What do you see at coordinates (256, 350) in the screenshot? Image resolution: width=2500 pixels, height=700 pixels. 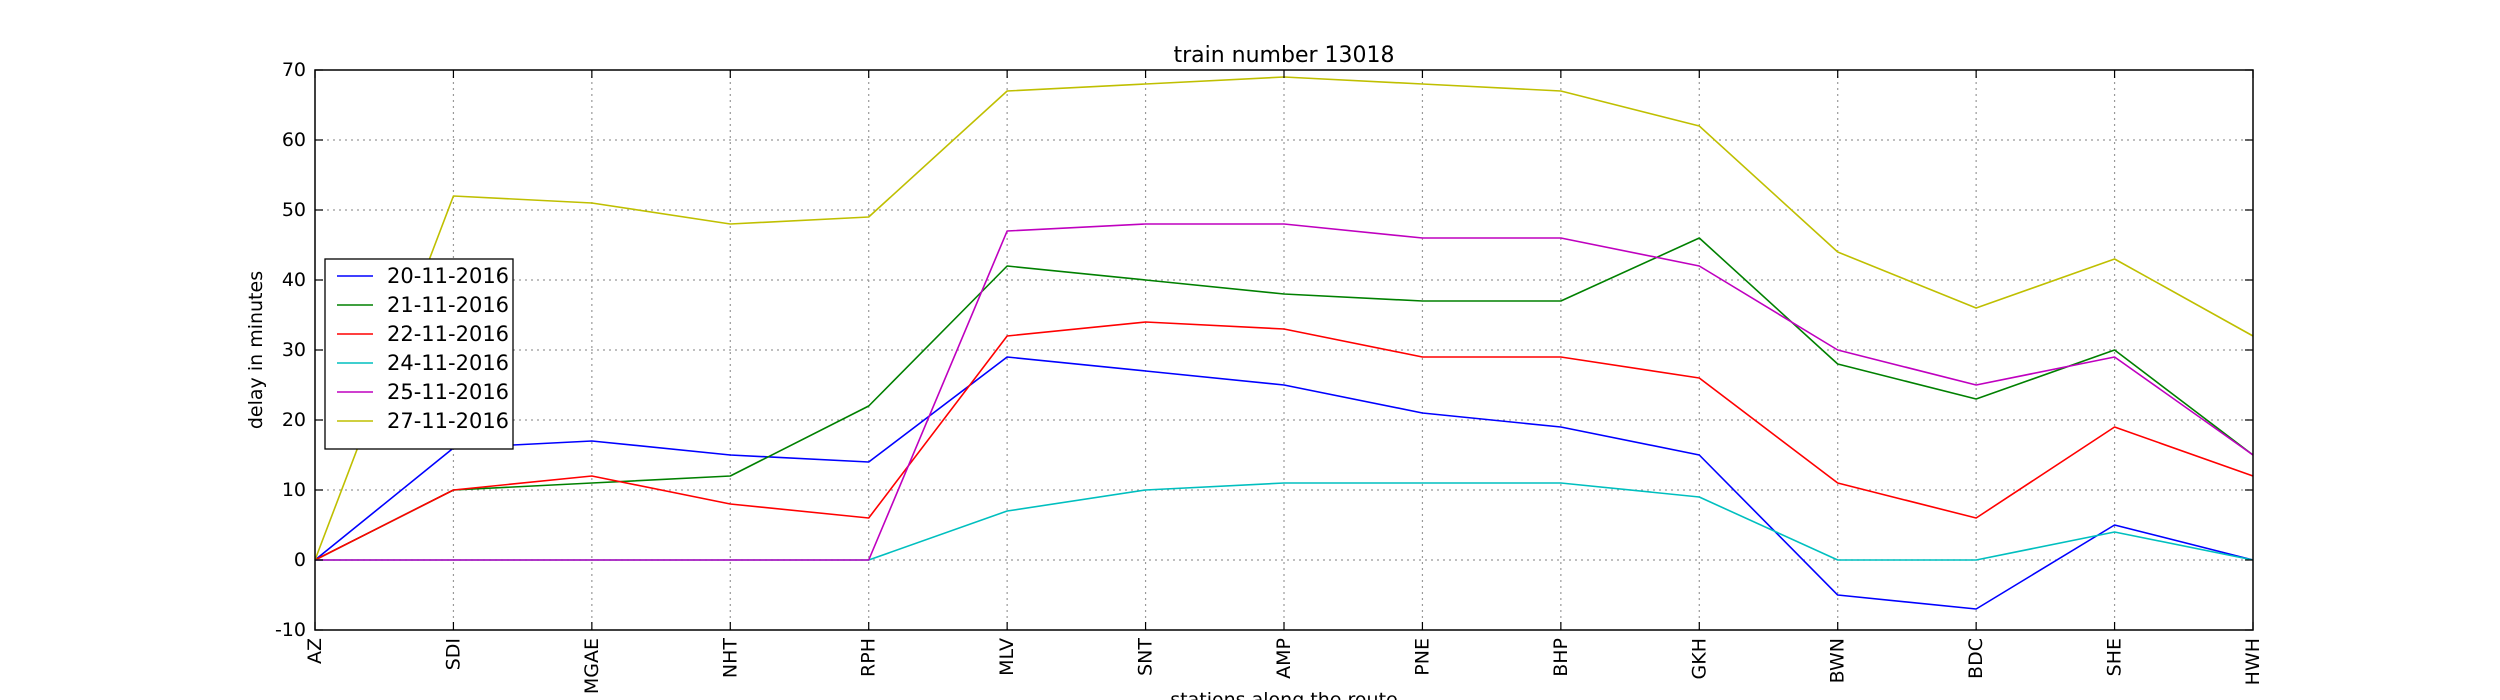 I see `y-axis-label: delay in minutes` at bounding box center [256, 350].